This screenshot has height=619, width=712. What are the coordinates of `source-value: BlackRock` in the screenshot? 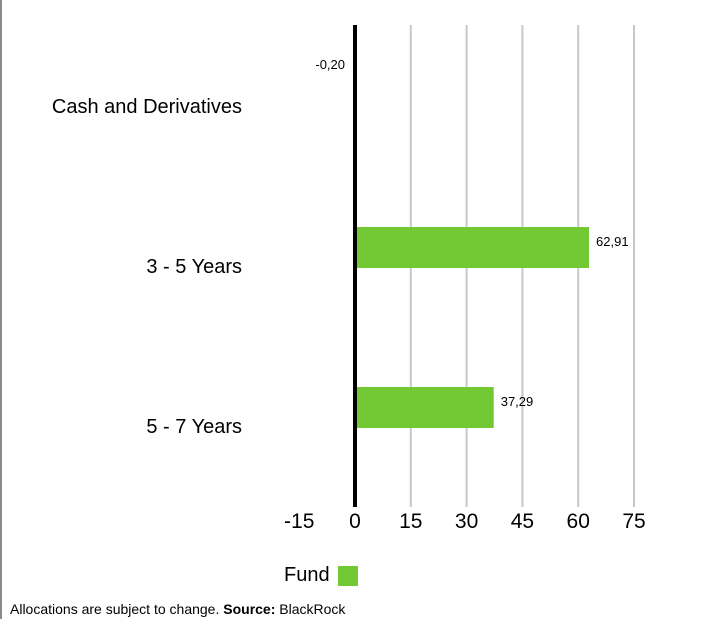 It's located at (312, 609).